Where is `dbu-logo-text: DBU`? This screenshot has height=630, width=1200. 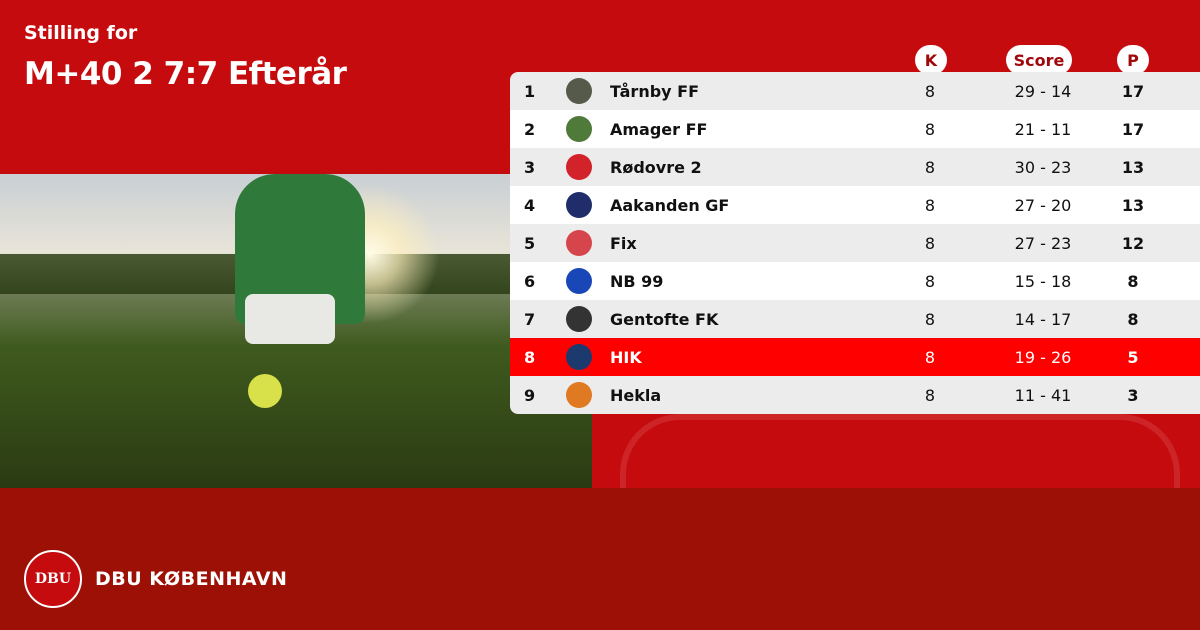
dbu-logo-text: DBU is located at coordinates (53, 579).